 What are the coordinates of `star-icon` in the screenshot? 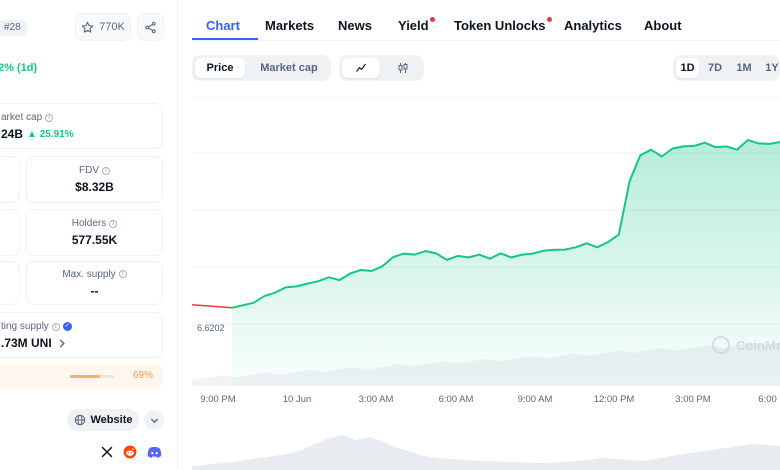 It's located at (87, 27).